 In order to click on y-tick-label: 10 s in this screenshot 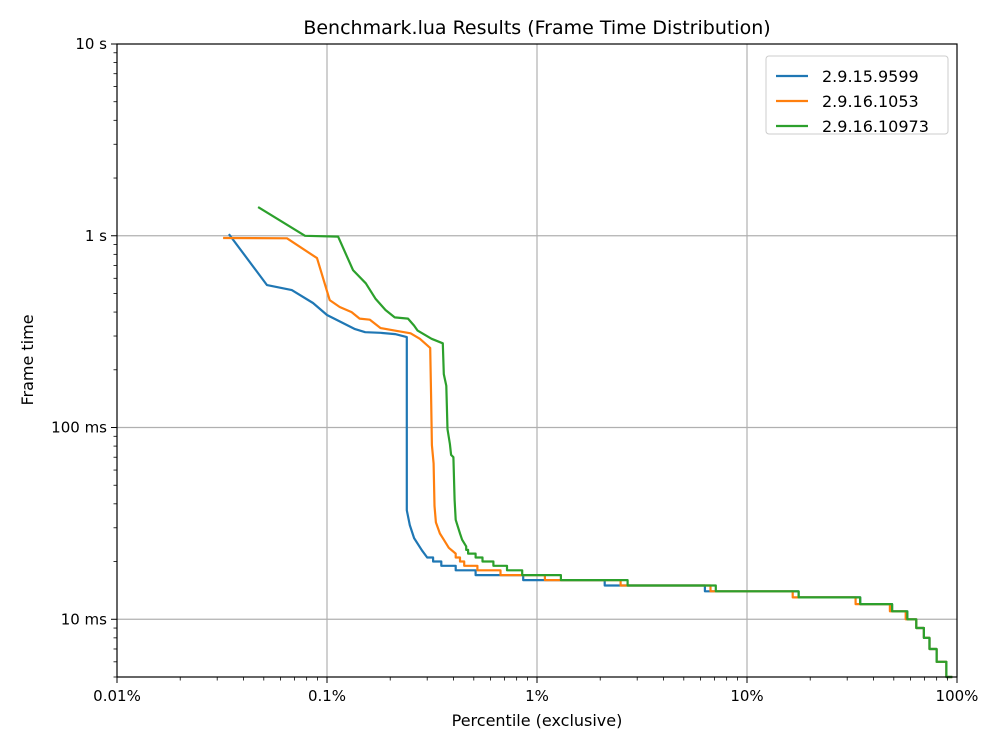, I will do `click(91, 44)`.